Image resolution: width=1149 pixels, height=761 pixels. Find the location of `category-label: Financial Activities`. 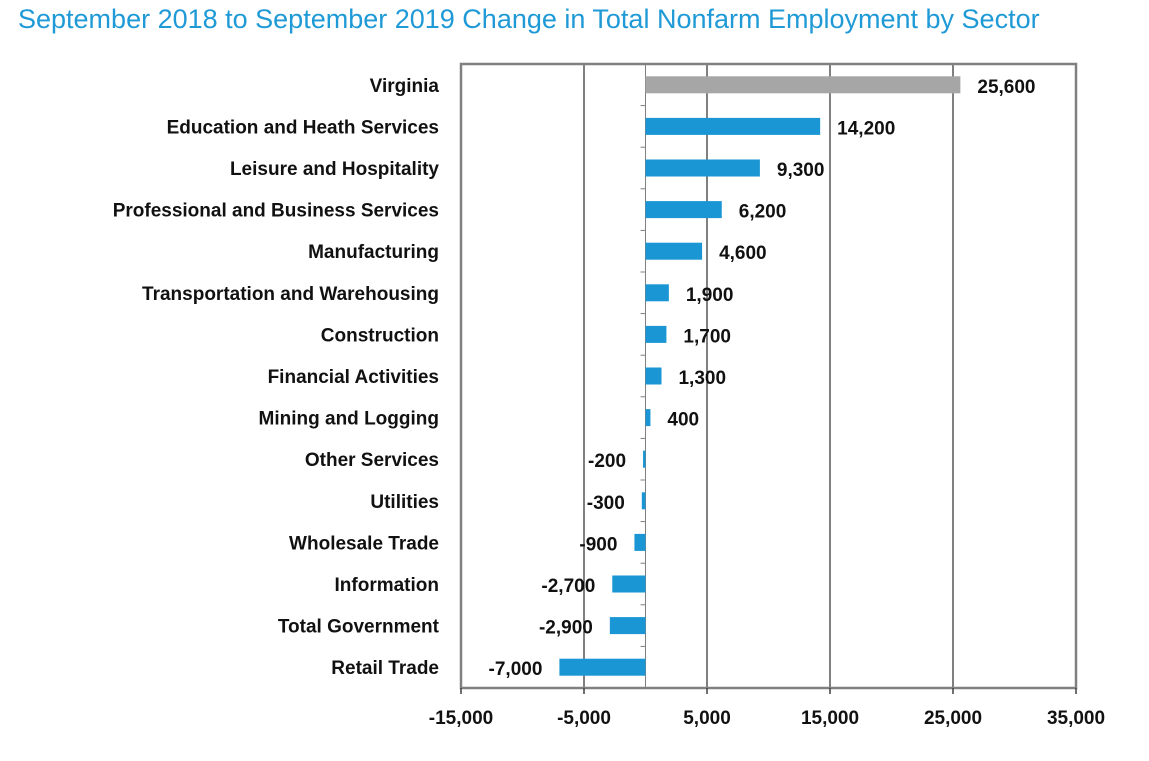

category-label: Financial Activities is located at coordinates (353, 377).